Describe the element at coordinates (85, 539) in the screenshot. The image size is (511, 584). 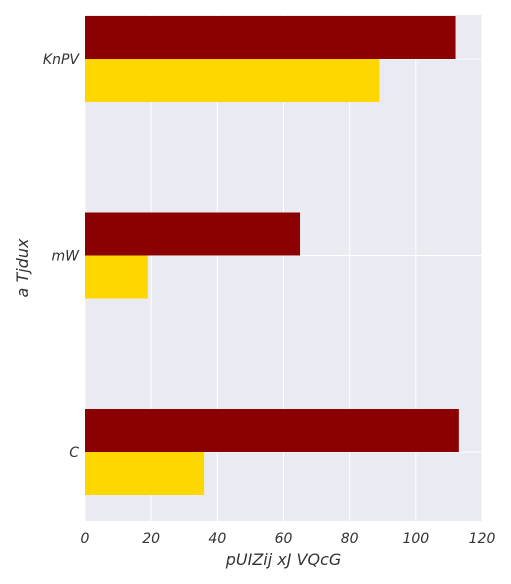
I see `x-tick-label: 0` at that location.